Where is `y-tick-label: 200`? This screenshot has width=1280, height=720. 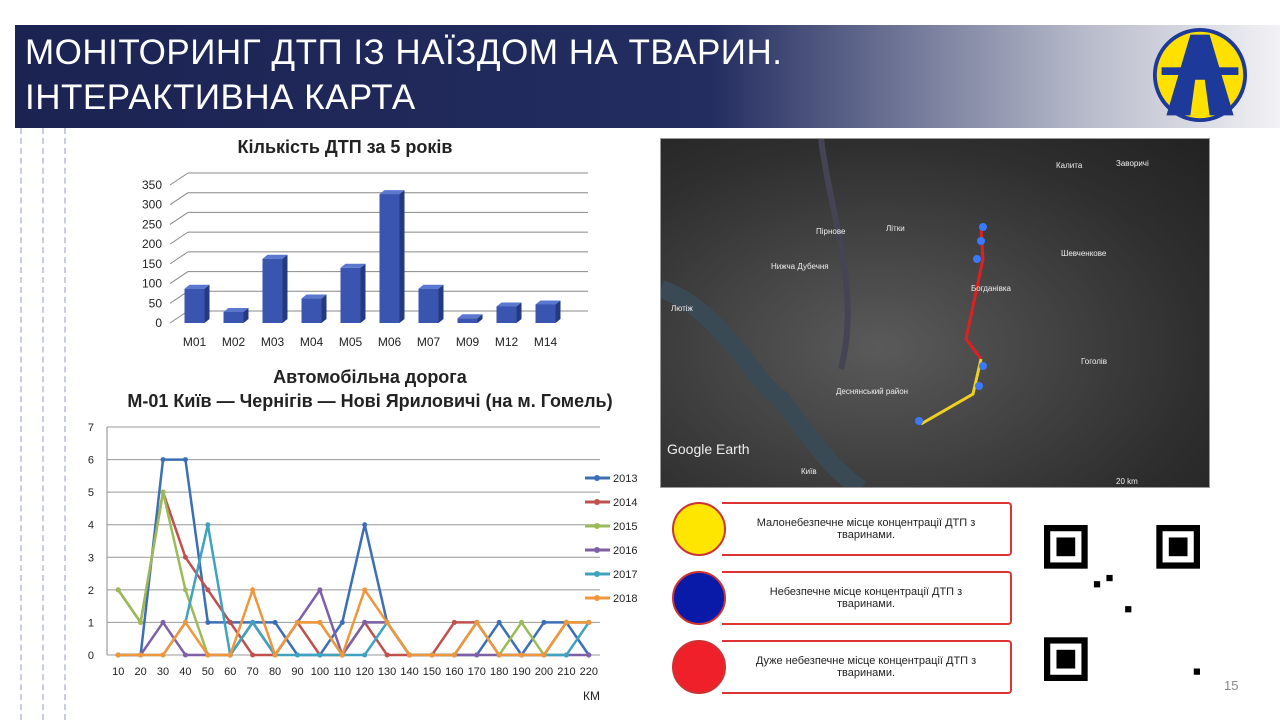
y-tick-label: 200 is located at coordinates (152, 244).